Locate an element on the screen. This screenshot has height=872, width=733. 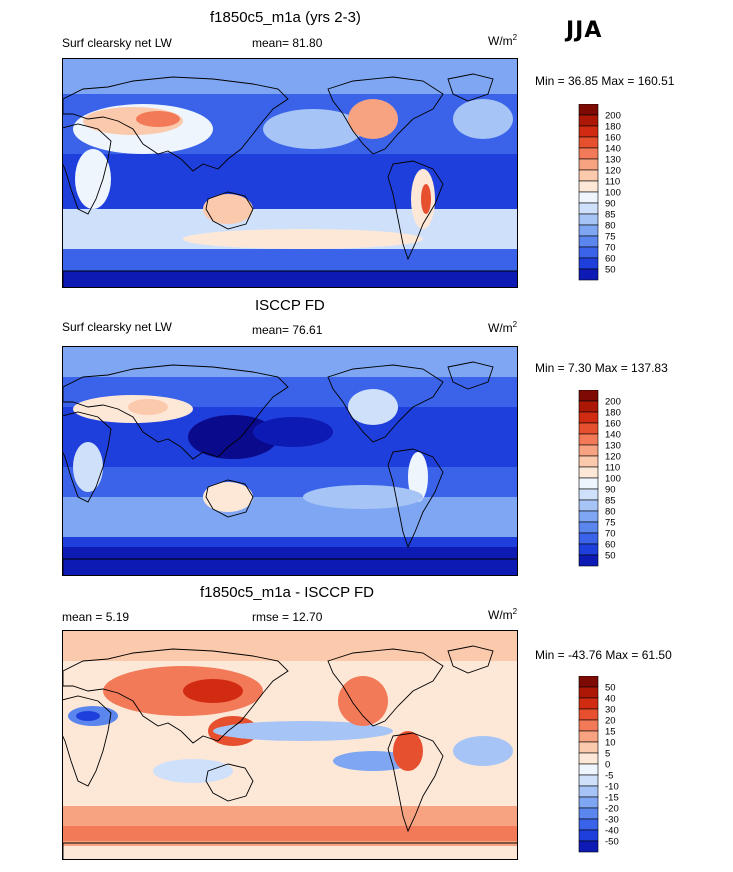
panel2-colorbar-label: 75 is located at coordinates (610, 523).